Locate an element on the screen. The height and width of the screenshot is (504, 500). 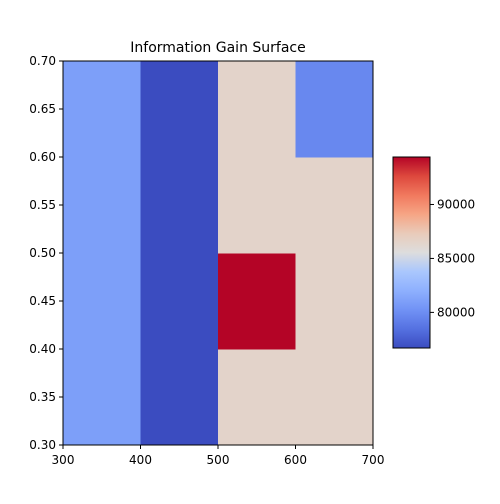
colorbar-tick-label: 85000 is located at coordinates (456, 258).